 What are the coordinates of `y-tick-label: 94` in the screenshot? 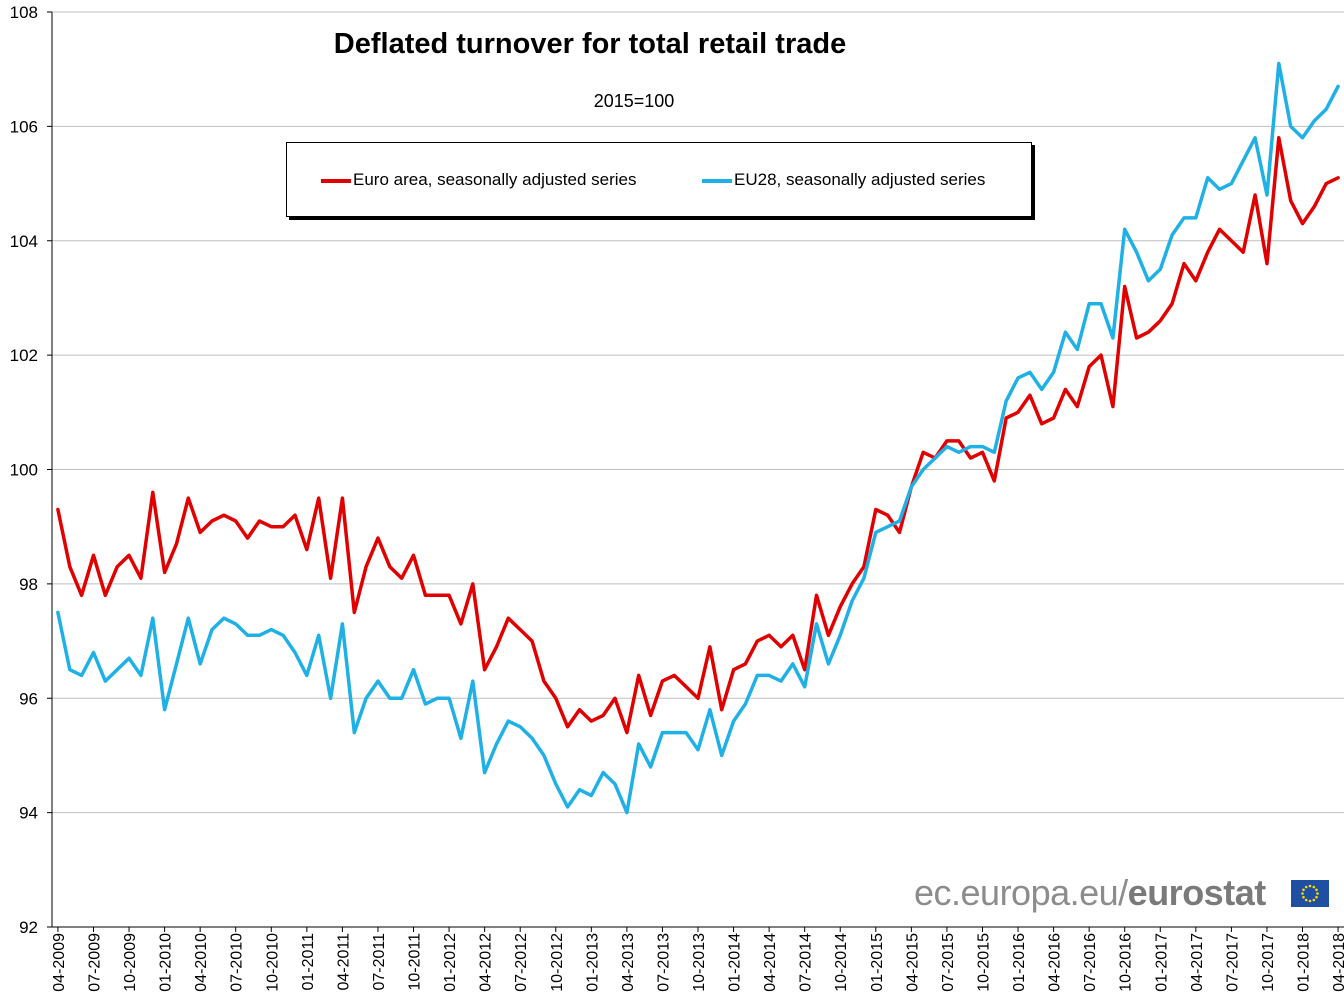 It's located at (28, 813).